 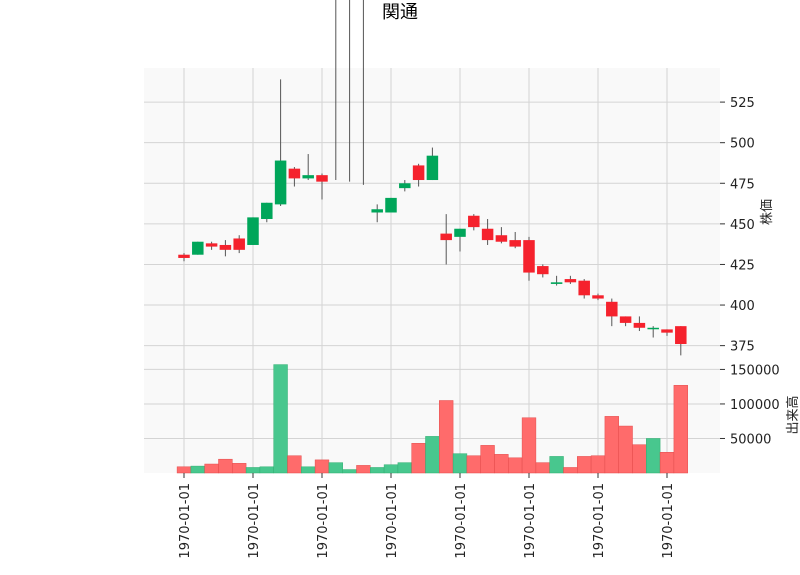 I want to click on volume-axis-label: 出来高, so click(x=792, y=414).